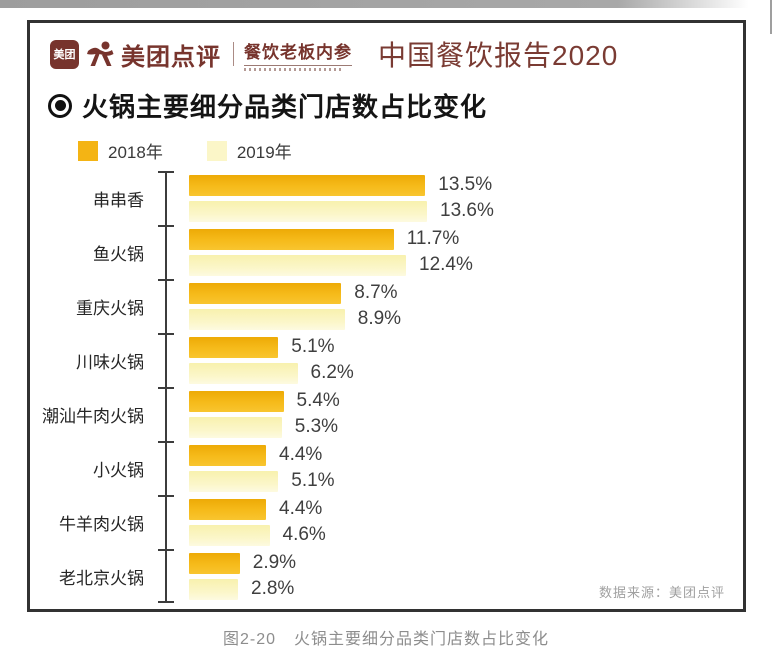 The height and width of the screenshot is (660, 772). Describe the element at coordinates (285, 107) in the screenshot. I see `chart-title: 火锅主要细分品类门店数占比变化` at that location.